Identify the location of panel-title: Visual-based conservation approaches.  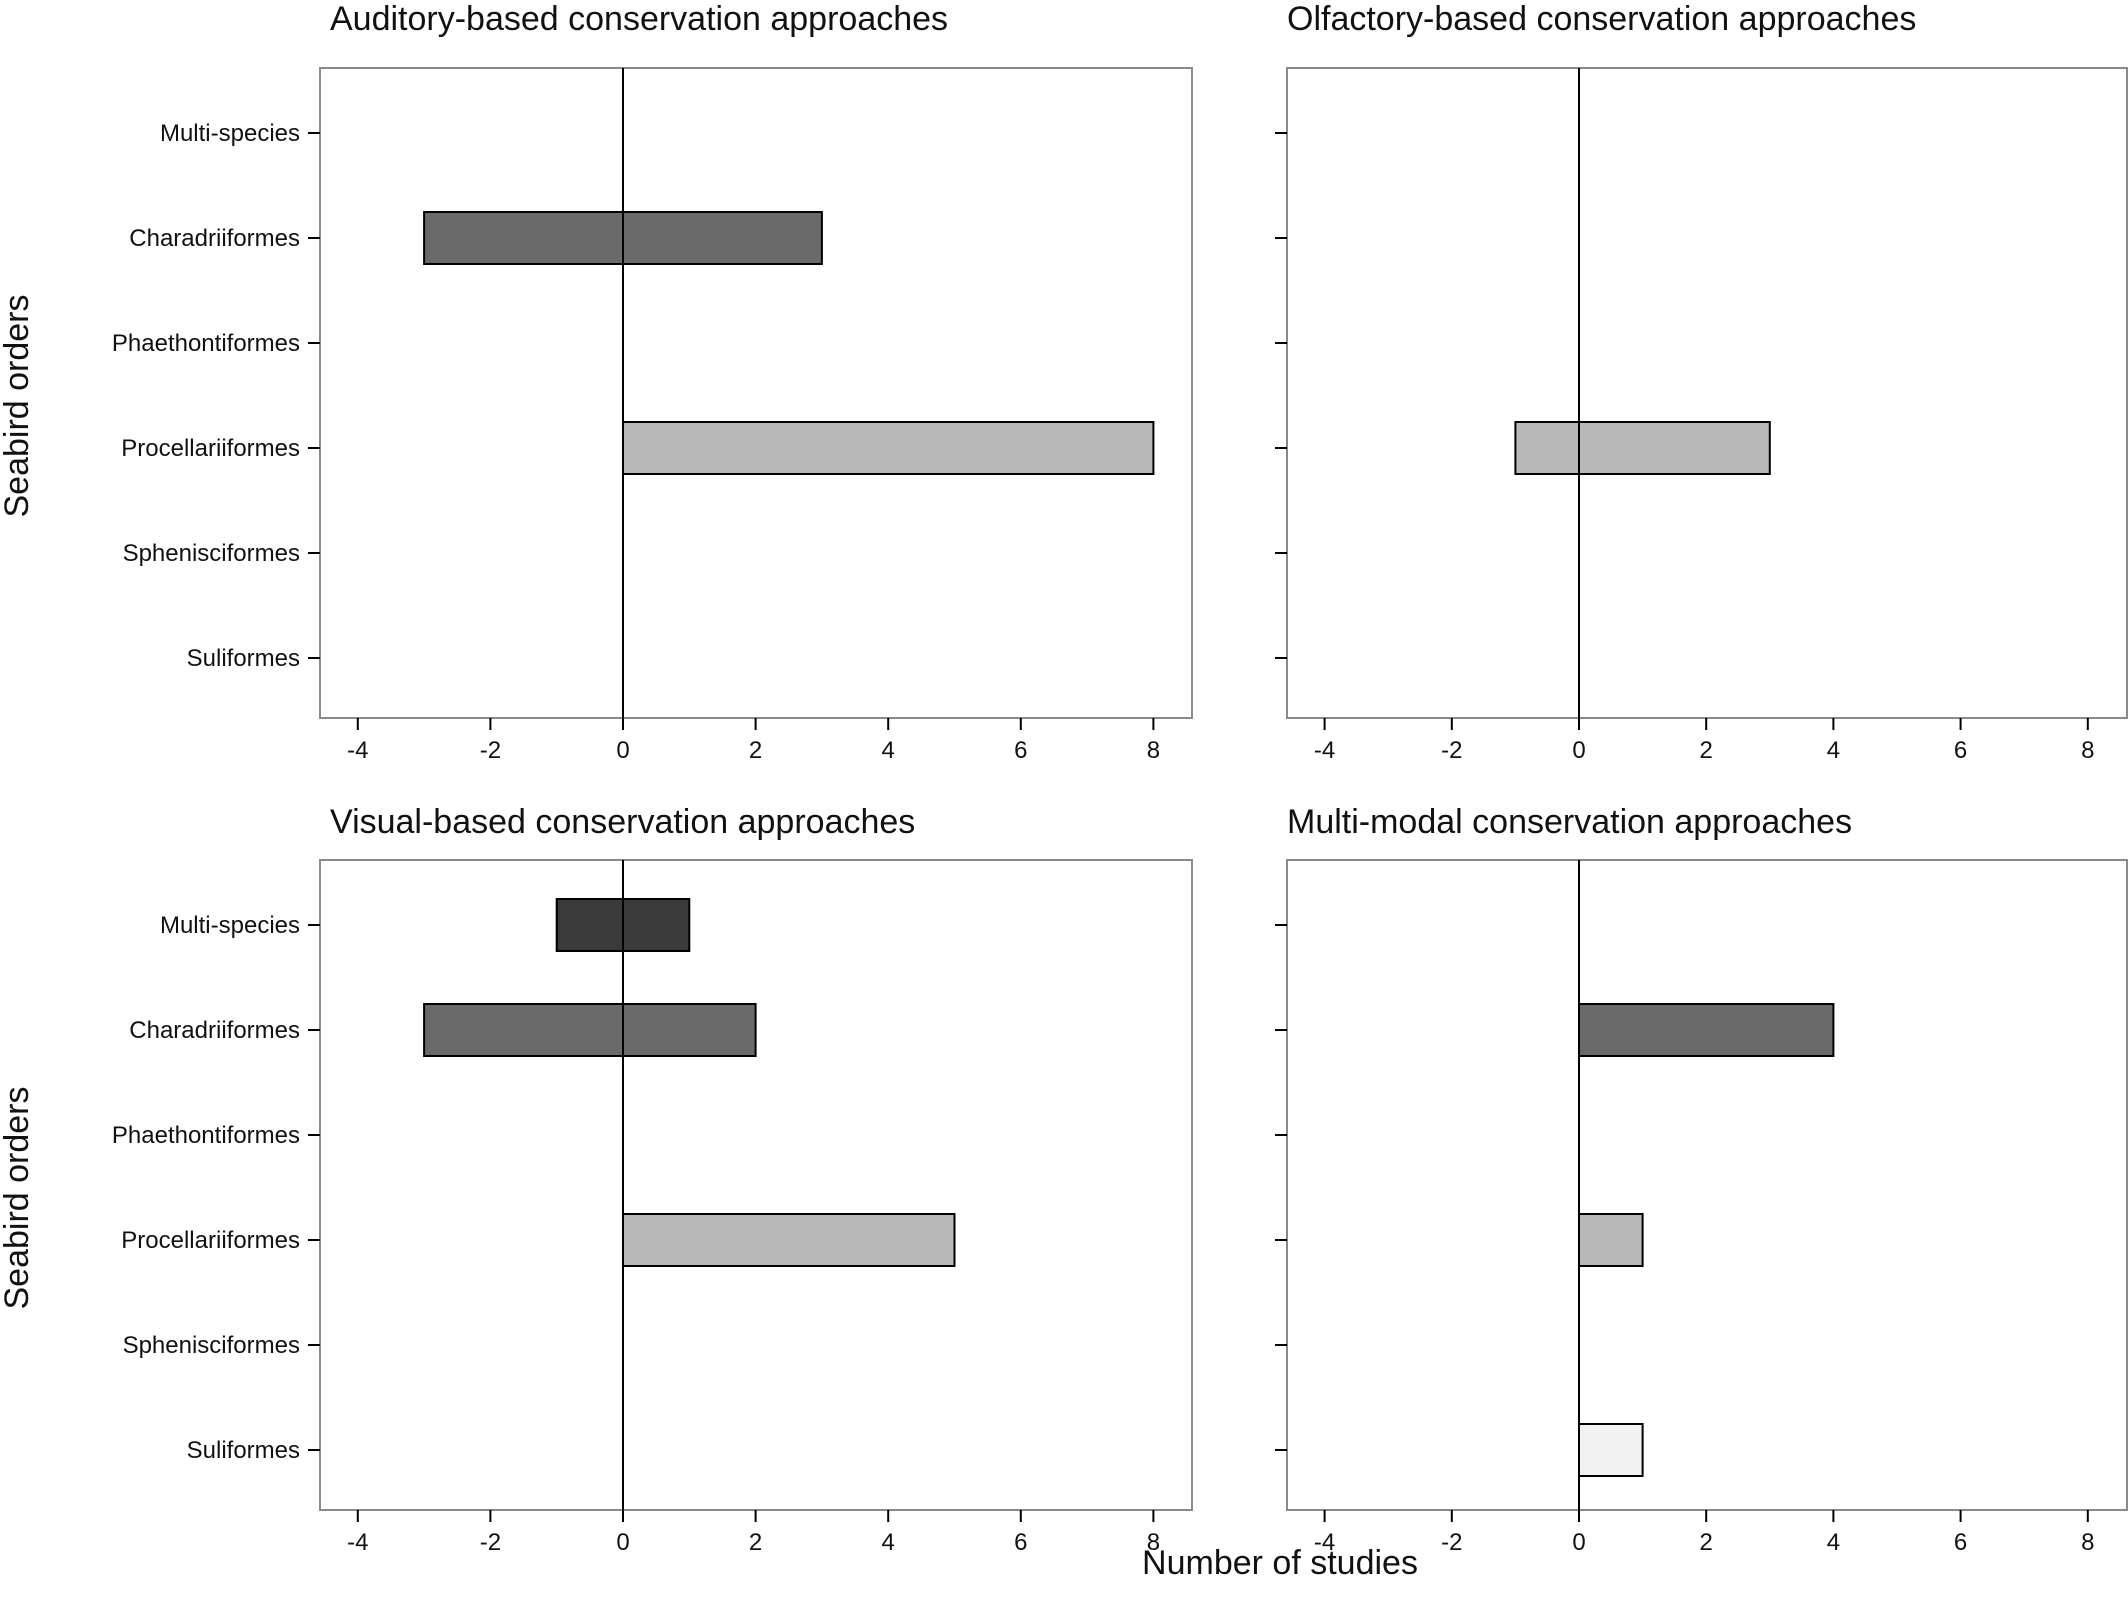
(622, 822).